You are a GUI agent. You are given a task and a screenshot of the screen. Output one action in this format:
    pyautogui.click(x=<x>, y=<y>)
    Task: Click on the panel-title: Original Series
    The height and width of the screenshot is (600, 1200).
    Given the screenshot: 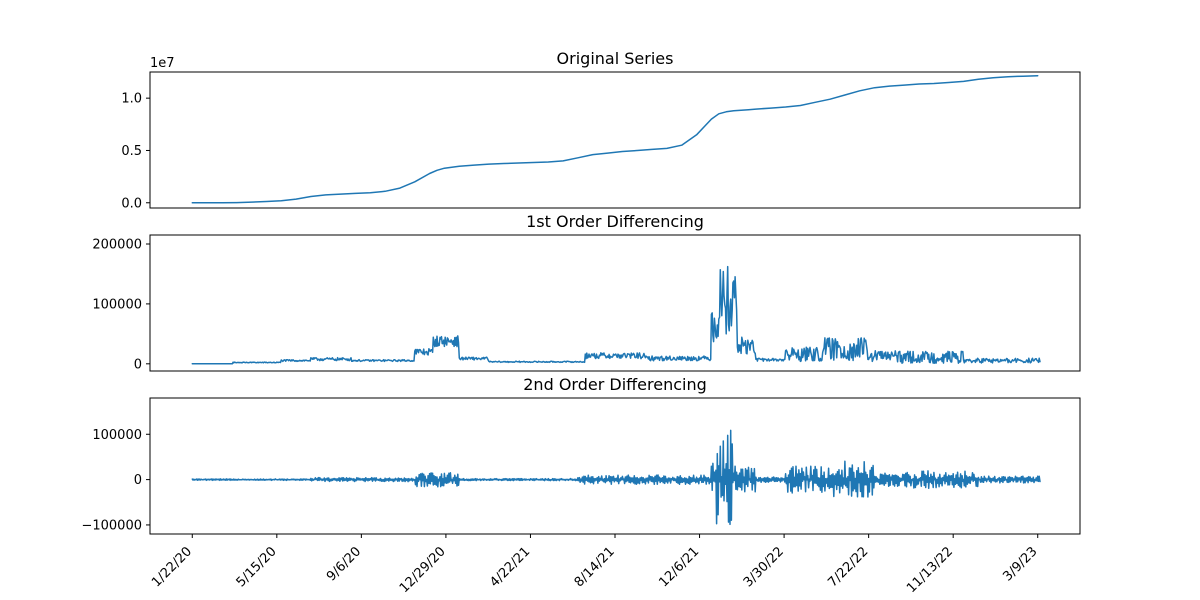 What is the action you would take?
    pyautogui.click(x=615, y=58)
    